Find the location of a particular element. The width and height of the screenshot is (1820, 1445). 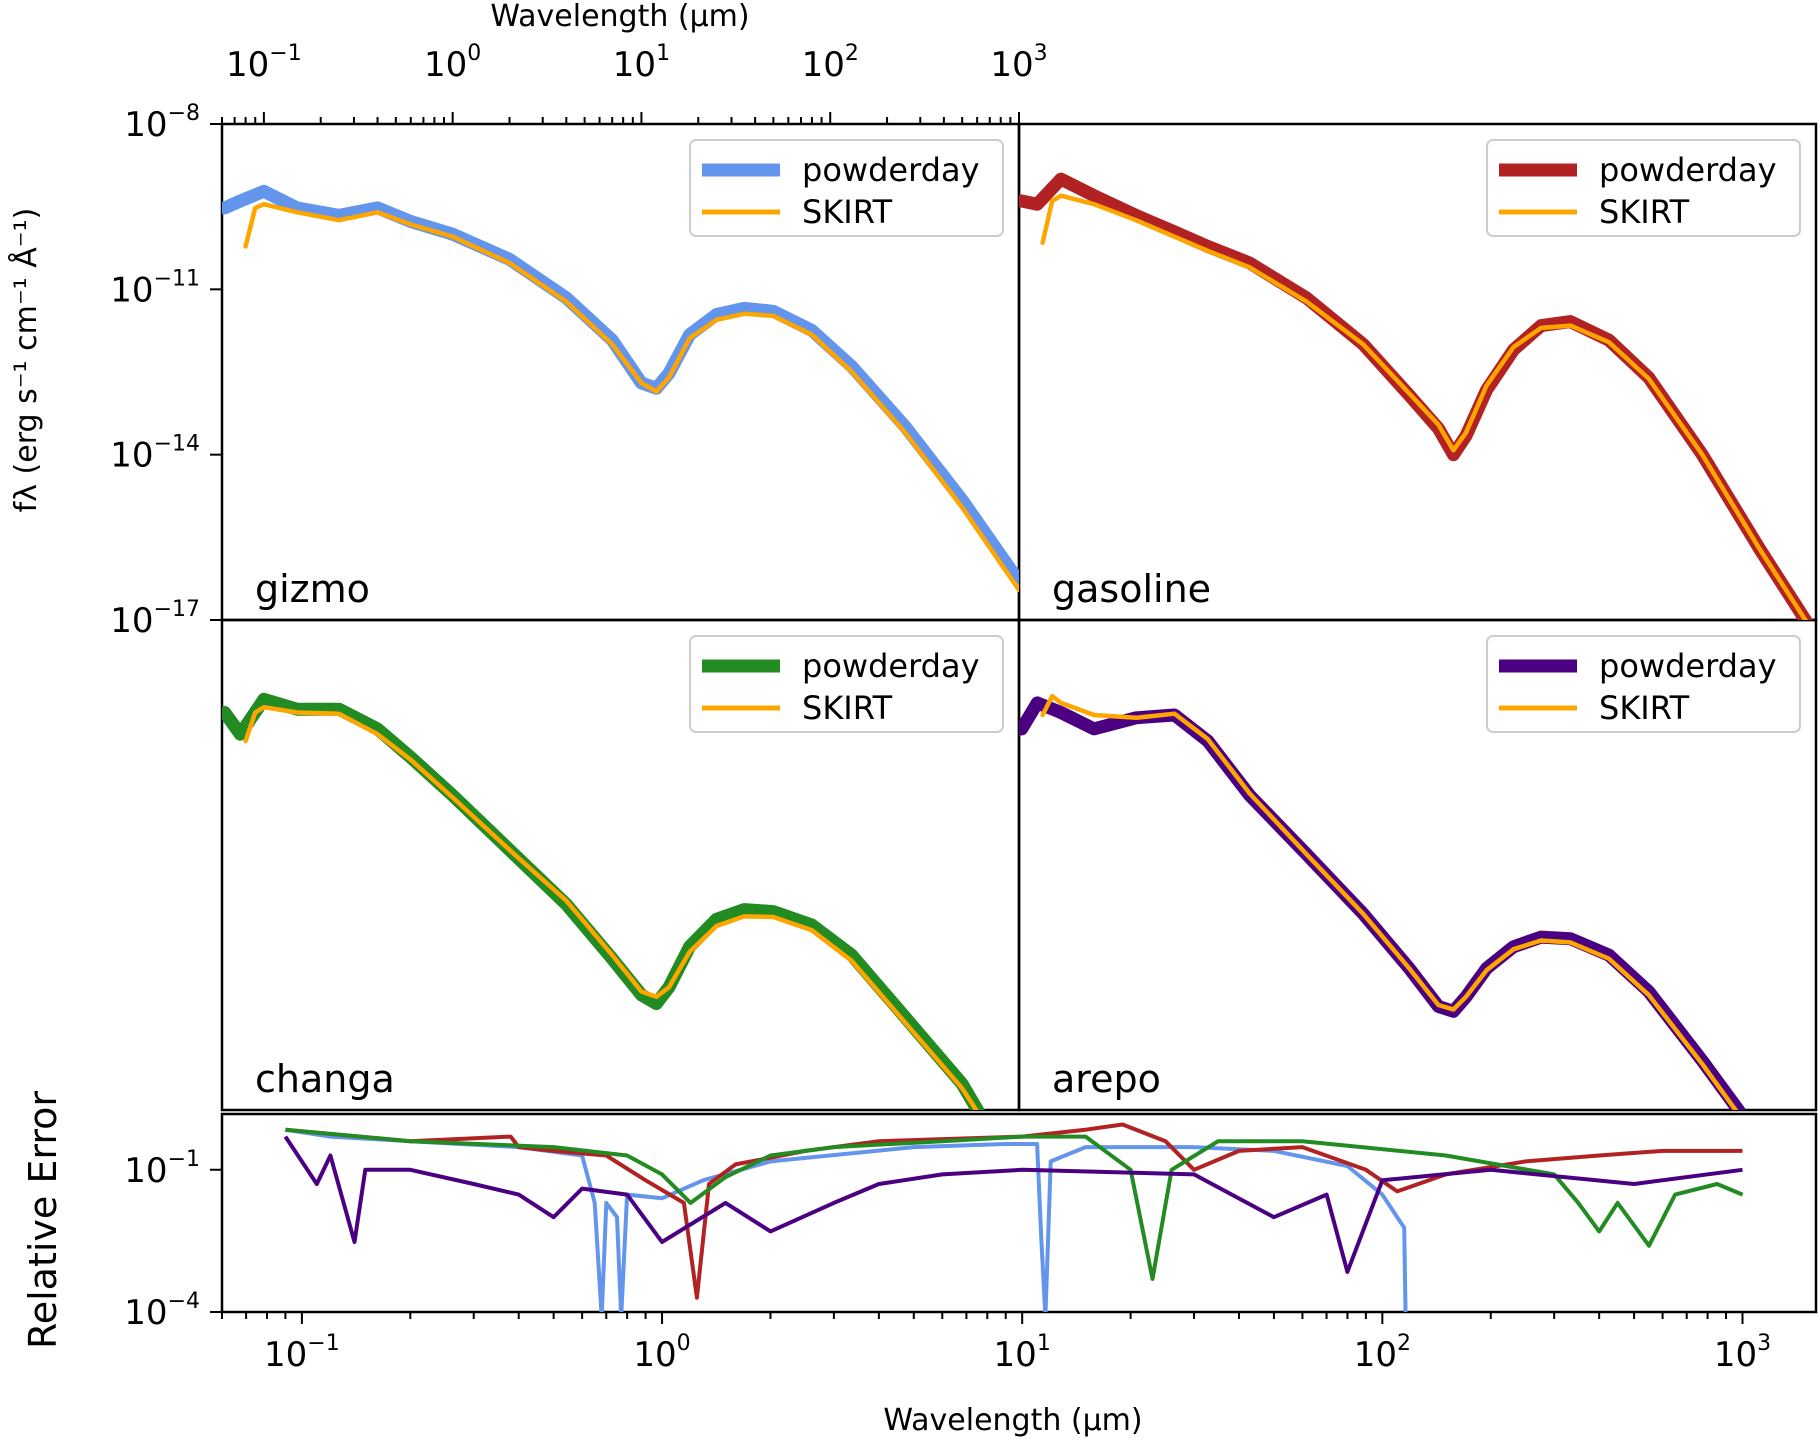

panel-label-gizmo: gizmo is located at coordinates (312, 589).